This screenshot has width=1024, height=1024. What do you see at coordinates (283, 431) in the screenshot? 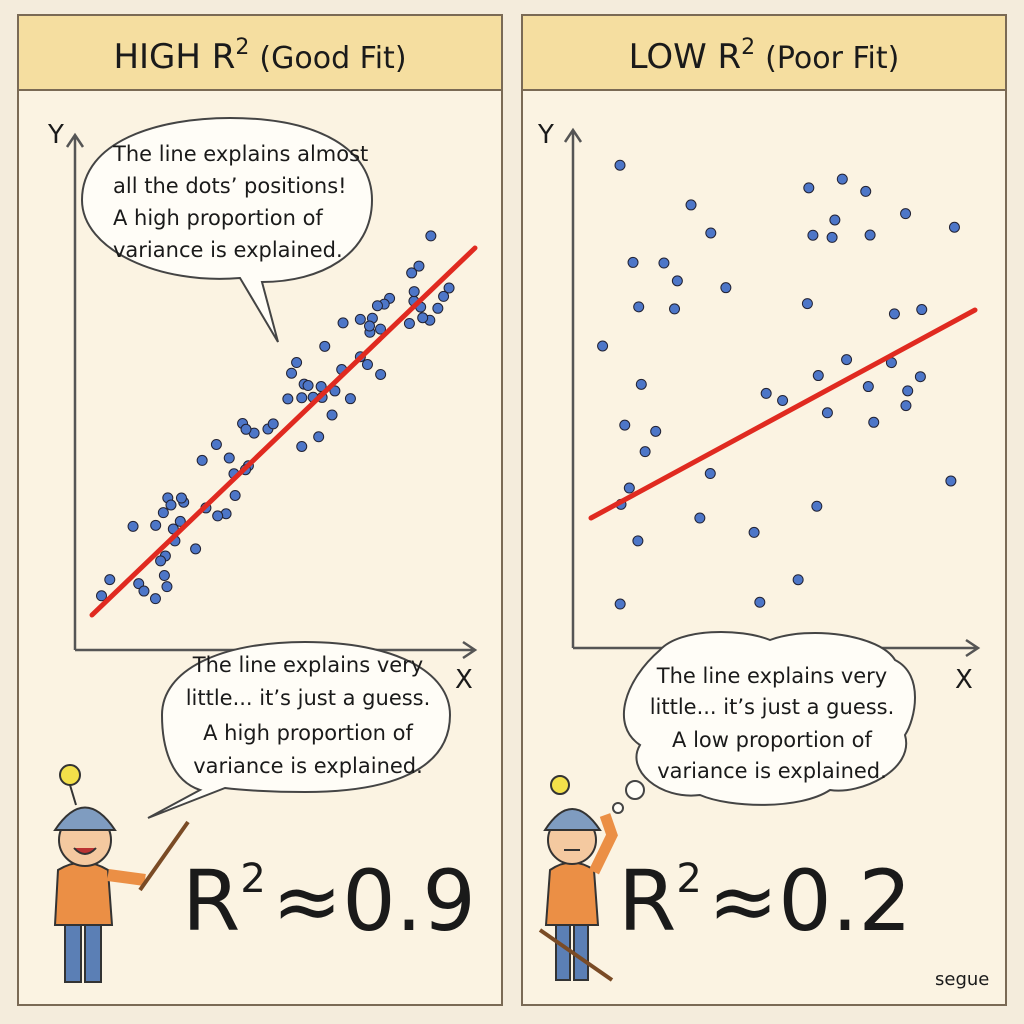
I see `fit-line` at bounding box center [283, 431].